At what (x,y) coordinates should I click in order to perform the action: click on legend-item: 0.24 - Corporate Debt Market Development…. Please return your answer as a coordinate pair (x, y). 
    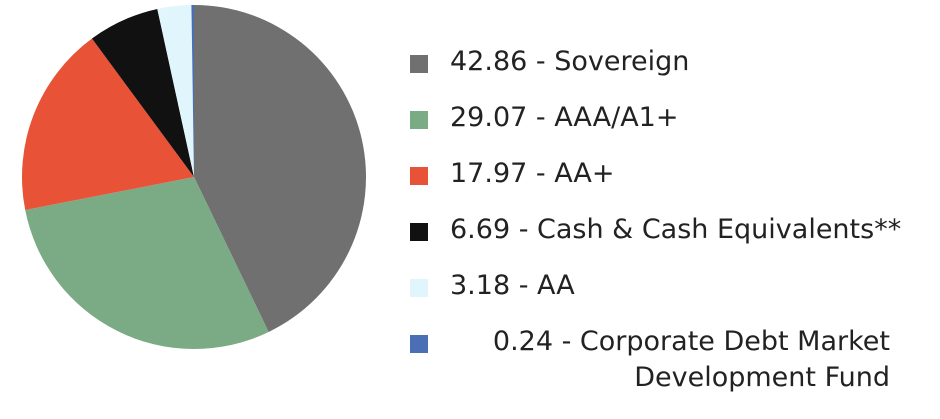
    Looking at the image, I should click on (670, 358).